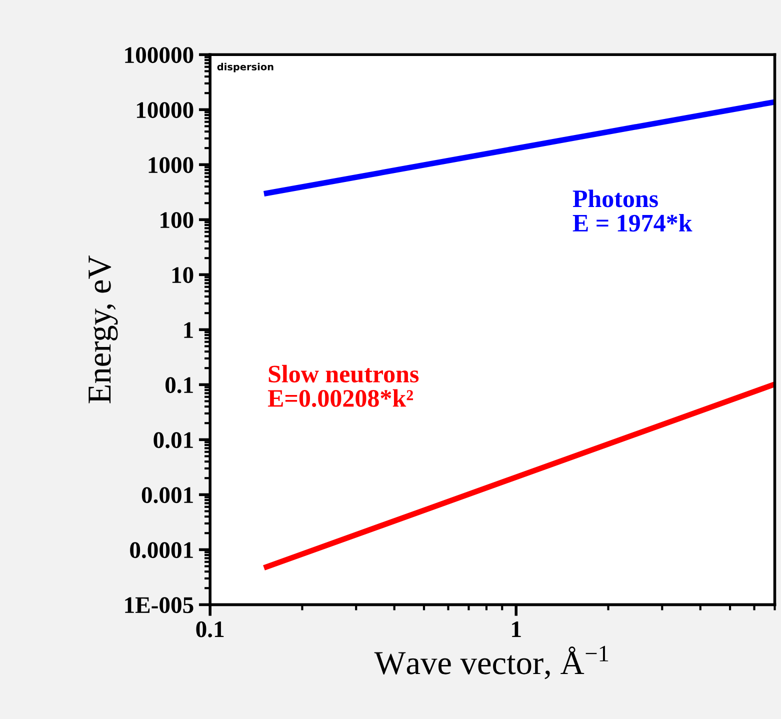 The width and height of the screenshot is (781, 719). What do you see at coordinates (245, 67) in the screenshot?
I see `annotation: dispersion` at bounding box center [245, 67].